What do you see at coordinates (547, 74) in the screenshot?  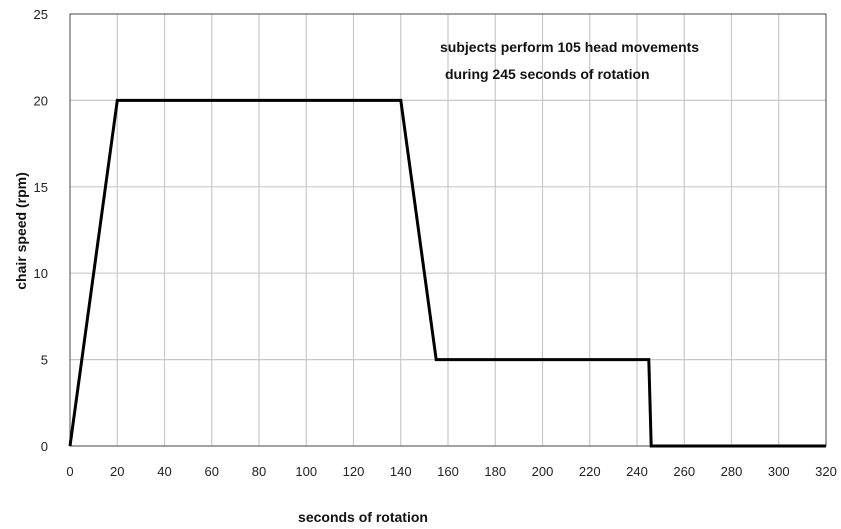 I see `annotation-line-2: during 245 seconds of rotation` at bounding box center [547, 74].